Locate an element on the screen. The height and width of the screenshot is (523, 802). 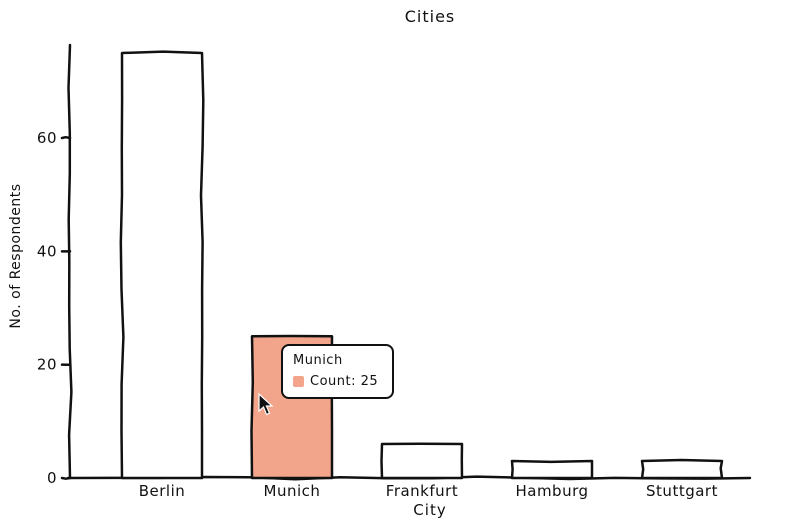
bar-berlin is located at coordinates (162, 265).